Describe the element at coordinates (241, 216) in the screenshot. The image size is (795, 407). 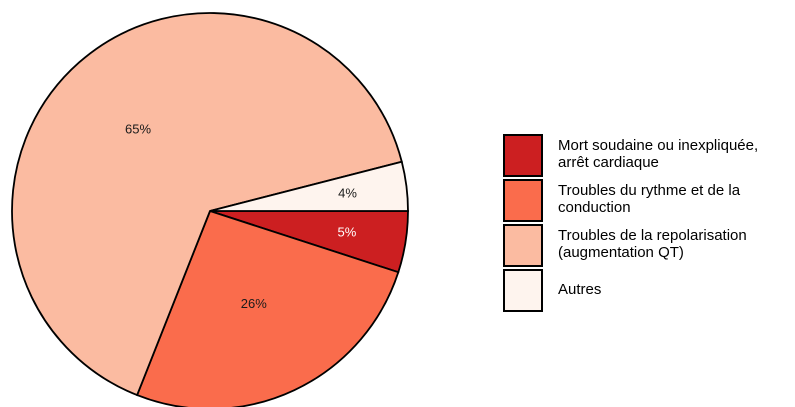
I see `pie-value-labels: 5% 26% 65% 4%` at that location.